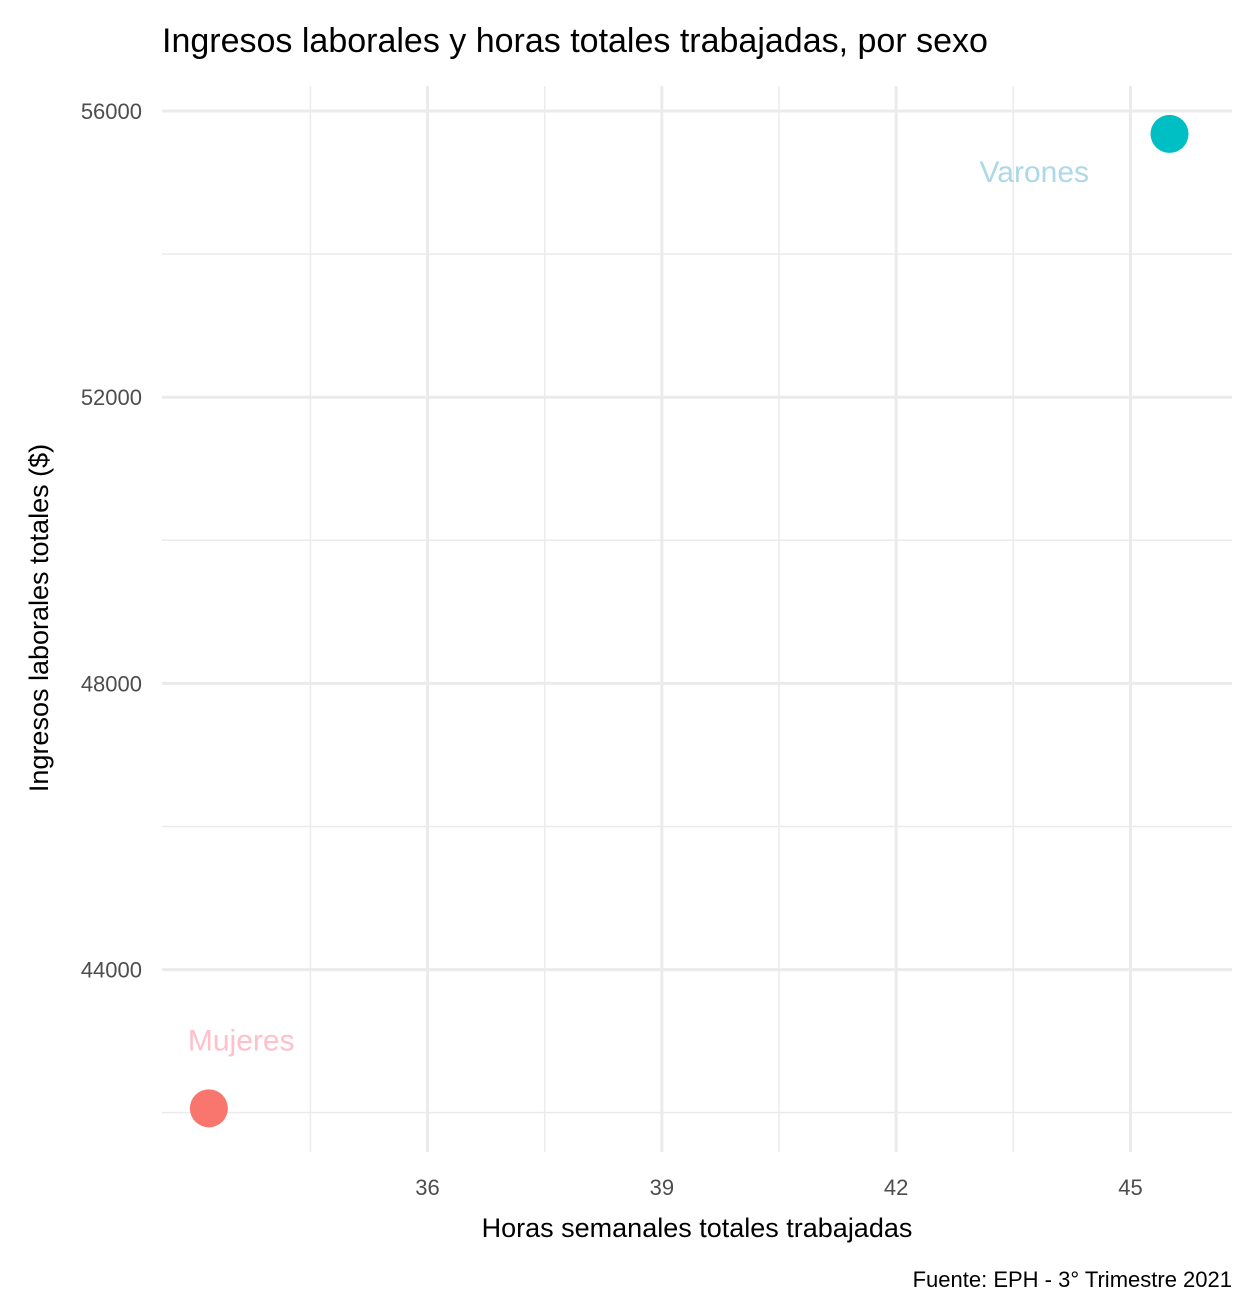 The width and height of the screenshot is (1256, 1315). What do you see at coordinates (241, 1040) in the screenshot?
I see `point-label-mujeres: Mujeres` at bounding box center [241, 1040].